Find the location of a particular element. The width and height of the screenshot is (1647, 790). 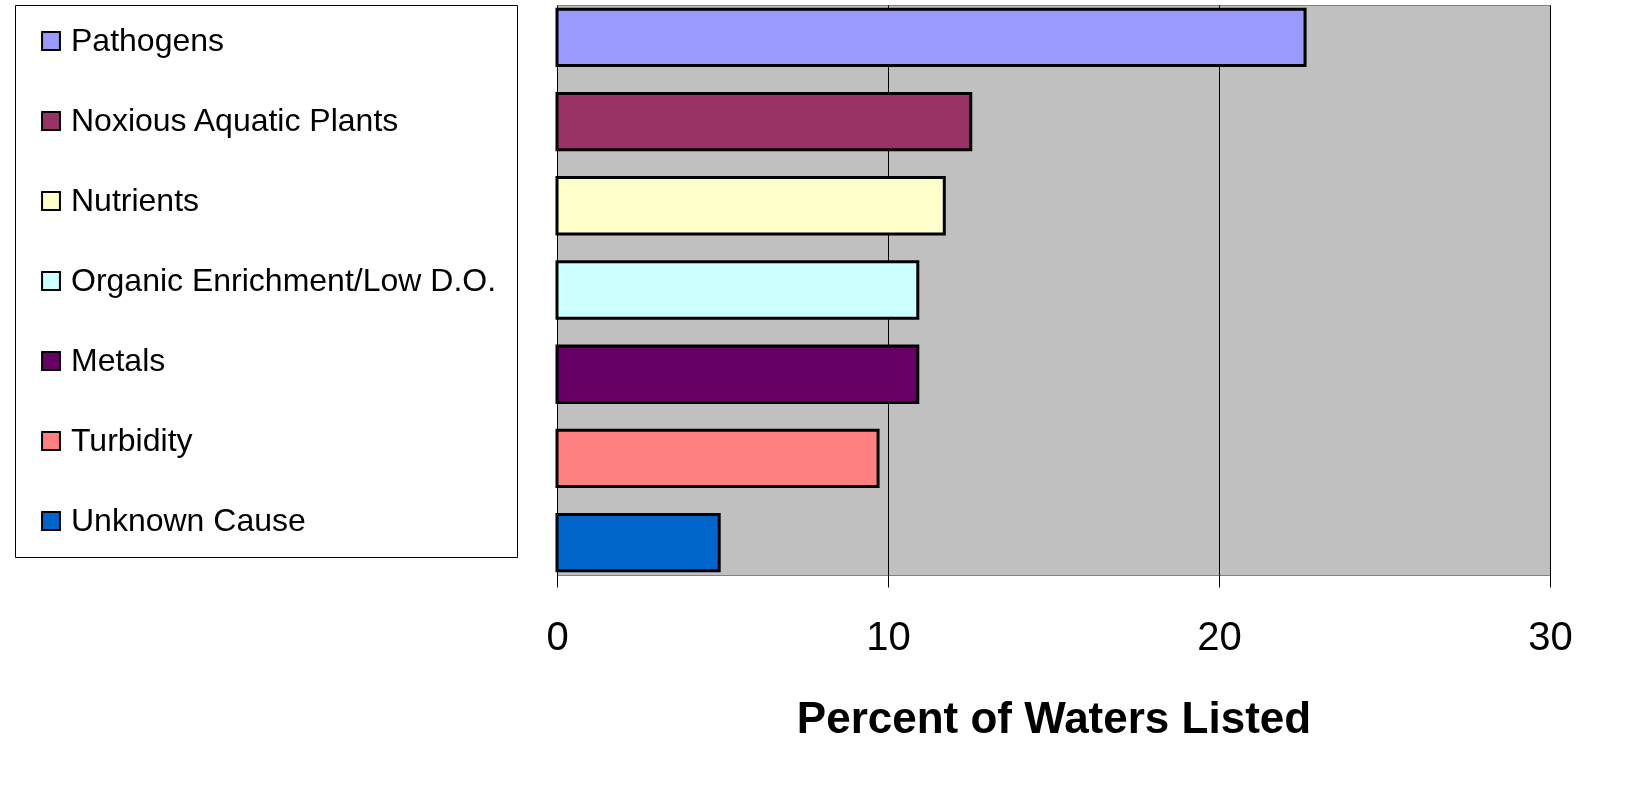

legend-label: Metals is located at coordinates (118, 360).